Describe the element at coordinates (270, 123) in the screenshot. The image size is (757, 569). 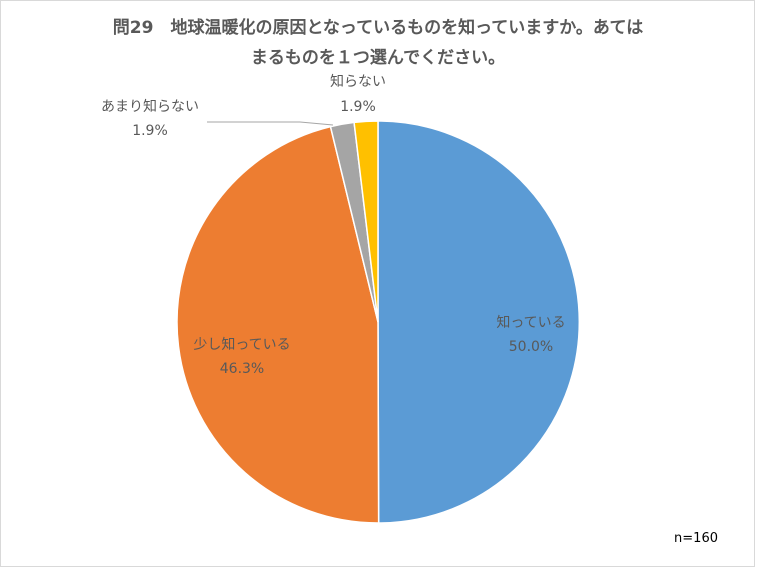
I see `leader-line-amari` at that location.